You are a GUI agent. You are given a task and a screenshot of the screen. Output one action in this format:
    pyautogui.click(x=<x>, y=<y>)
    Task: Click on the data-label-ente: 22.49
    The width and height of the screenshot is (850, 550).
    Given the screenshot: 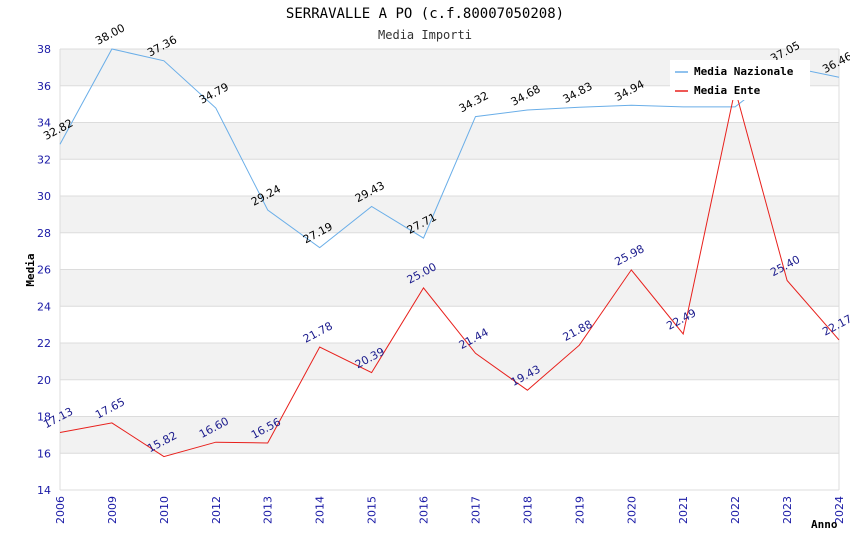 What is the action you would take?
    pyautogui.click(x=682, y=319)
    